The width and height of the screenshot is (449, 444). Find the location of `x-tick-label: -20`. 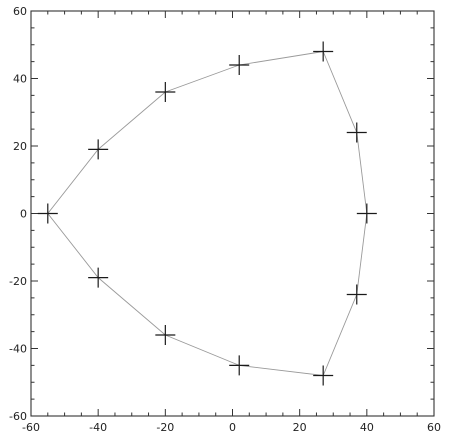

x-tick-label: -20 is located at coordinates (165, 427).